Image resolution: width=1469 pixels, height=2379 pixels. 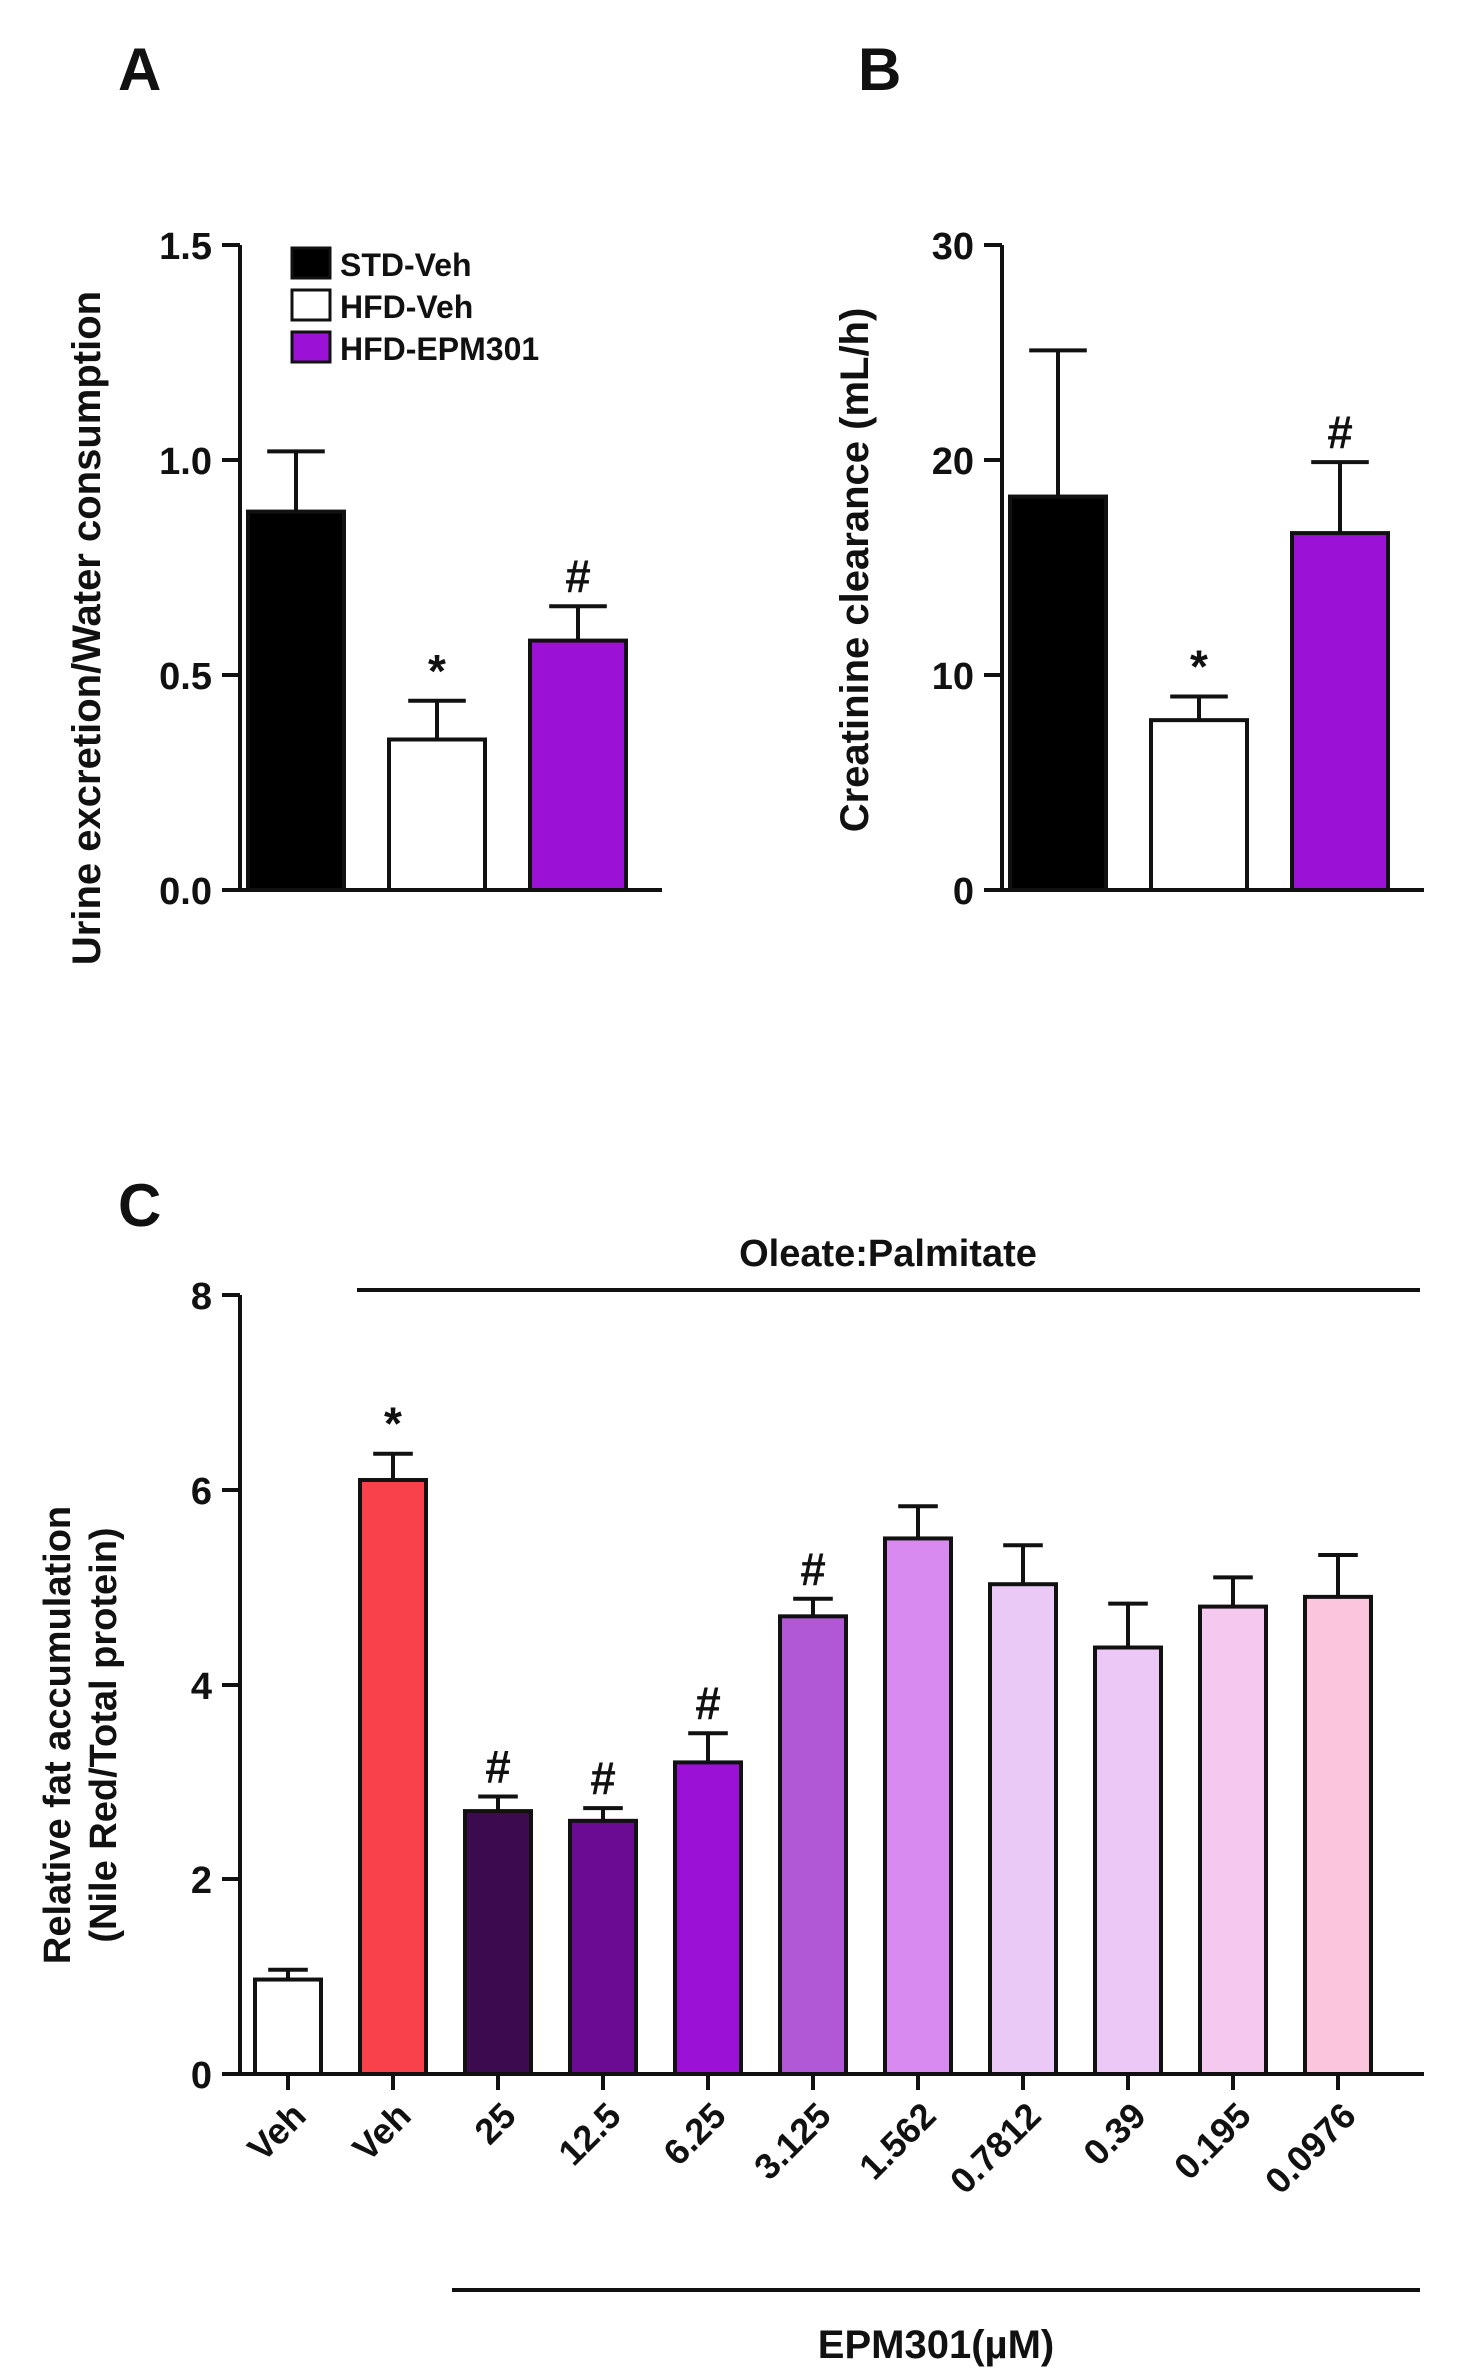 I want to click on panel-b-label: B, so click(x=879, y=69).